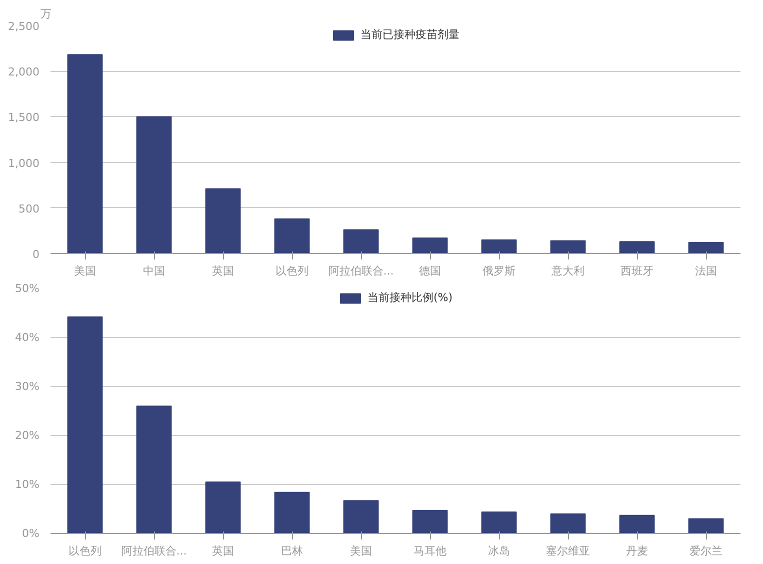 Image resolution: width=763 pixels, height=564 pixels. Describe the element at coordinates (24, 163) in the screenshot. I see `y-tick-label: 1,000` at that location.